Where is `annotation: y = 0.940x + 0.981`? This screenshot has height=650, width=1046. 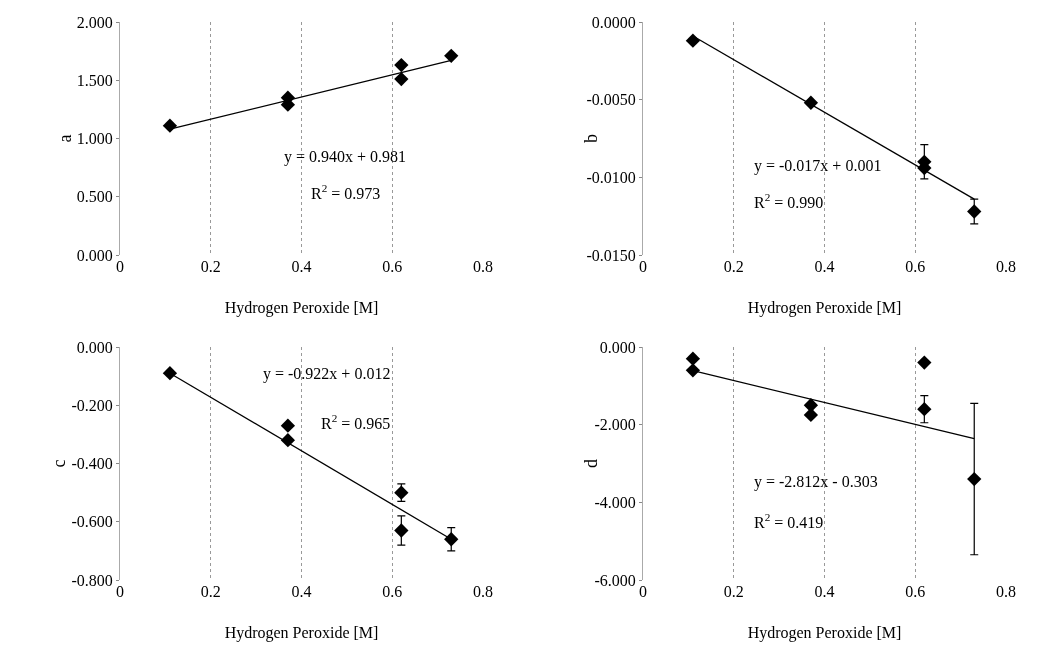 annotation: y = 0.940x + 0.981 is located at coordinates (345, 157).